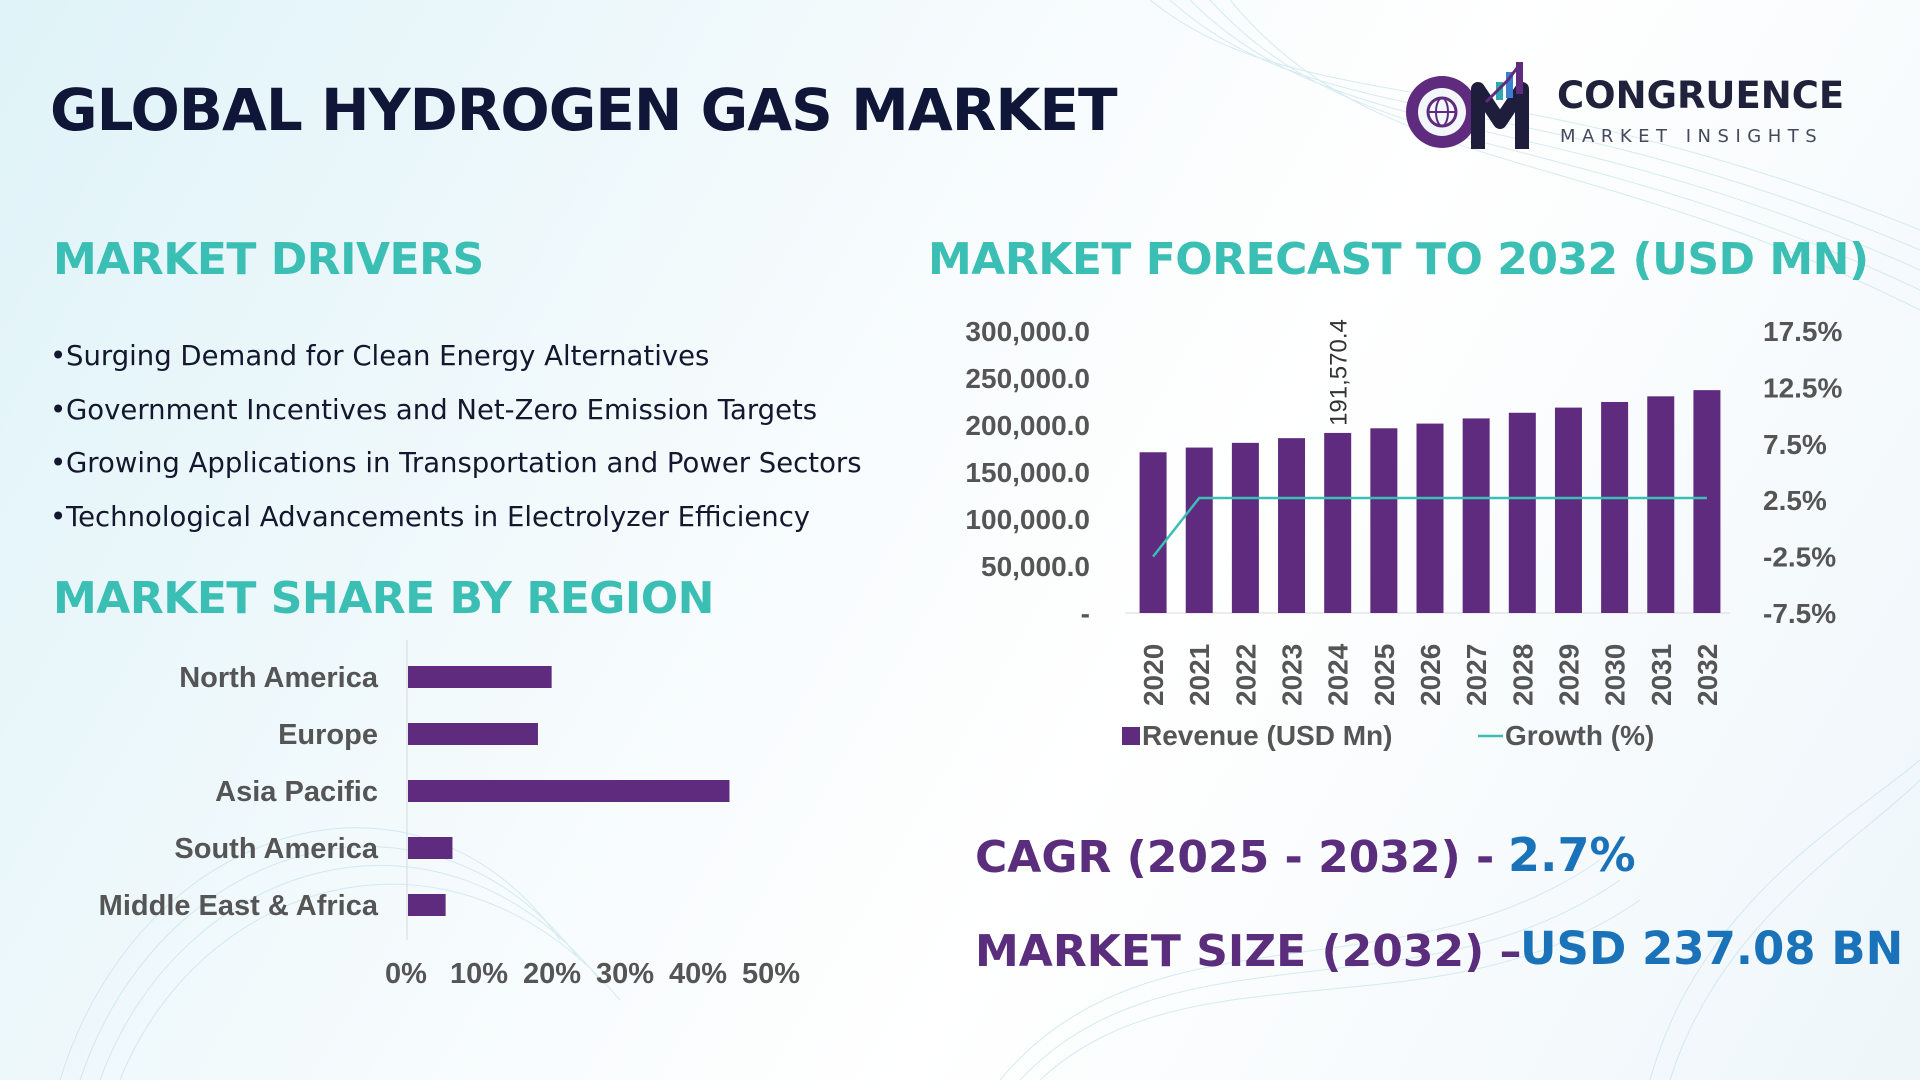 The width and height of the screenshot is (1920, 1080). What do you see at coordinates (1131, 736) in the screenshot?
I see `legend-swatch-revenue` at bounding box center [1131, 736].